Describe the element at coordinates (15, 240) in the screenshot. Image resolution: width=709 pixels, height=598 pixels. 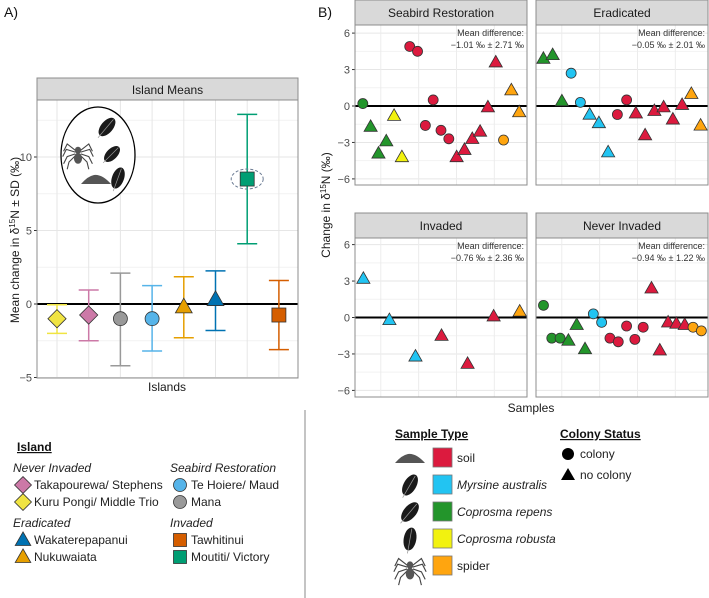
I see `panel-a-y-label: Mean change in δ15N ± SD (‰)` at that location.